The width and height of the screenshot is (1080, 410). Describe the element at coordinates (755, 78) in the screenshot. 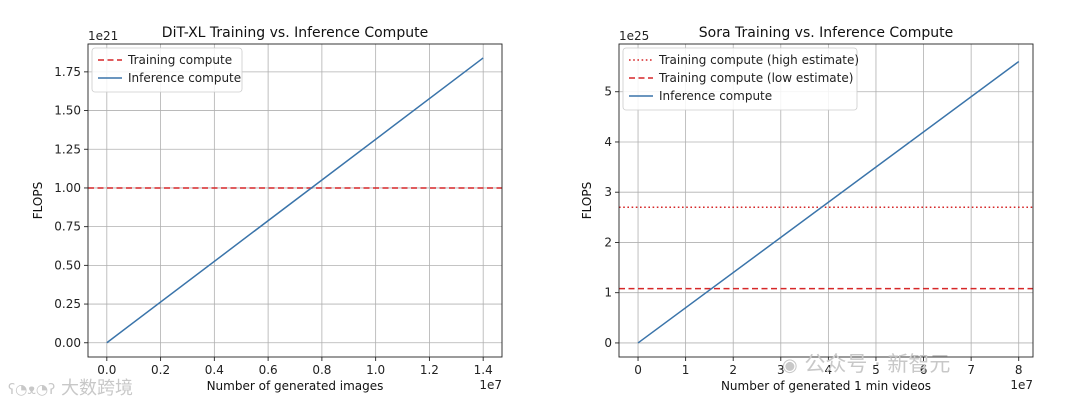

I see `legend-label: Training compute (low estimate)` at that location.